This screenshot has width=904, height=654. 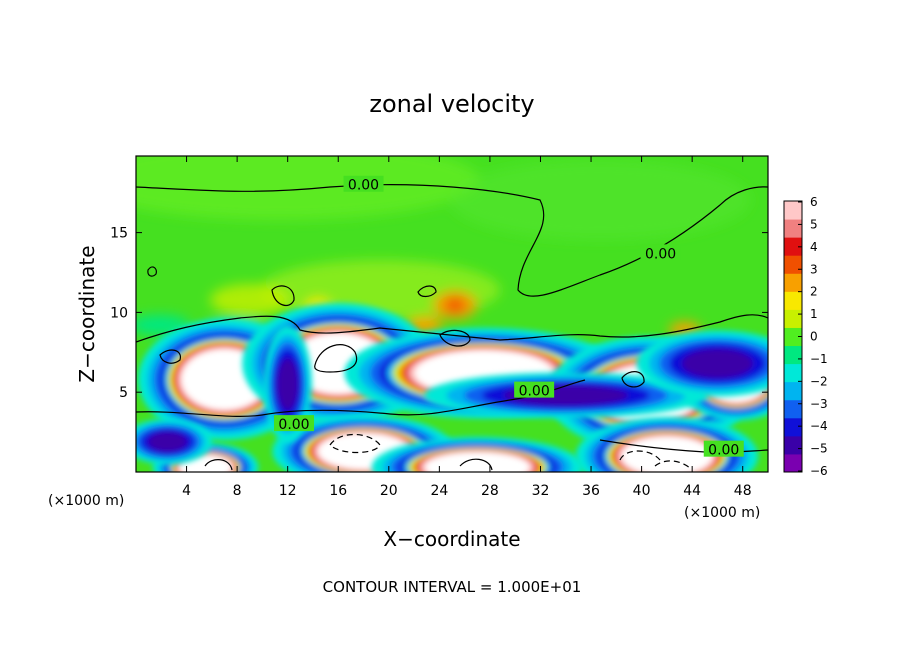 I want to click on colorbar-tick-label: 4, so click(x=814, y=247).